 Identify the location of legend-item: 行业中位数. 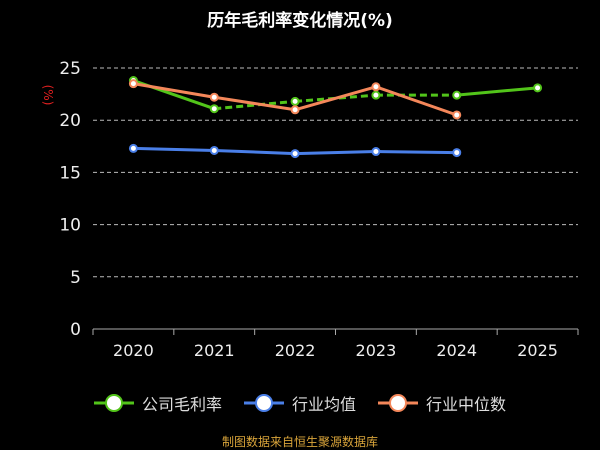
(442, 403).